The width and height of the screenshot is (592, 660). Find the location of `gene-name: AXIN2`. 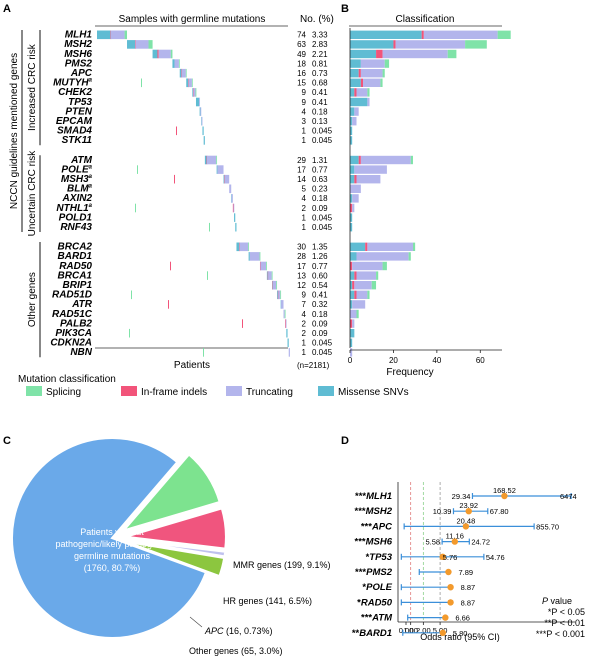

gene-name: AXIN2 is located at coordinates (77, 198).